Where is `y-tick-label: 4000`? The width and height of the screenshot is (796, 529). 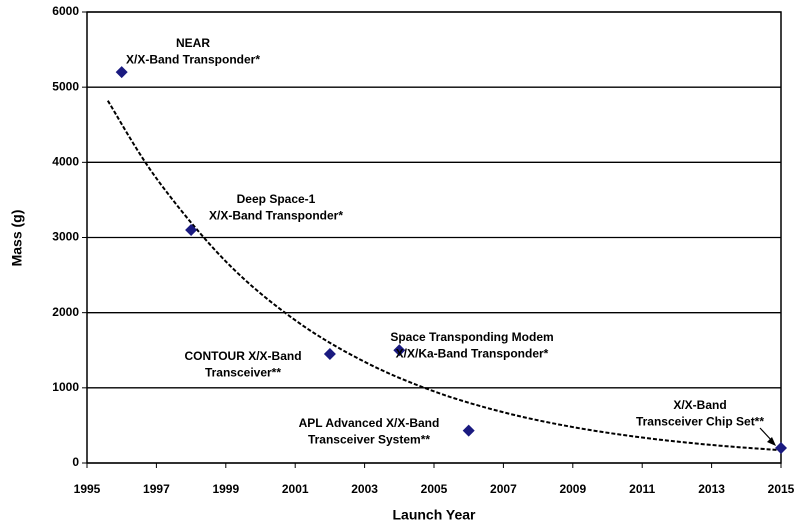
y-tick-label: 4000 is located at coordinates (65, 162).